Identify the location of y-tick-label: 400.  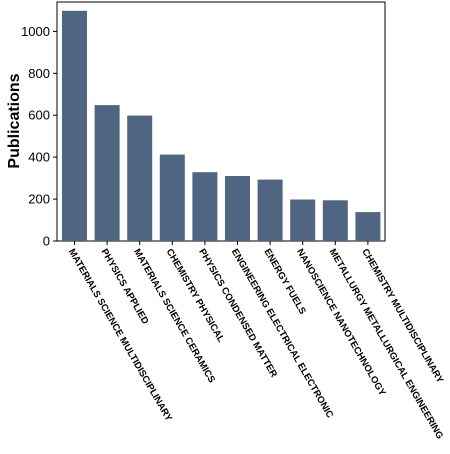
(39, 157).